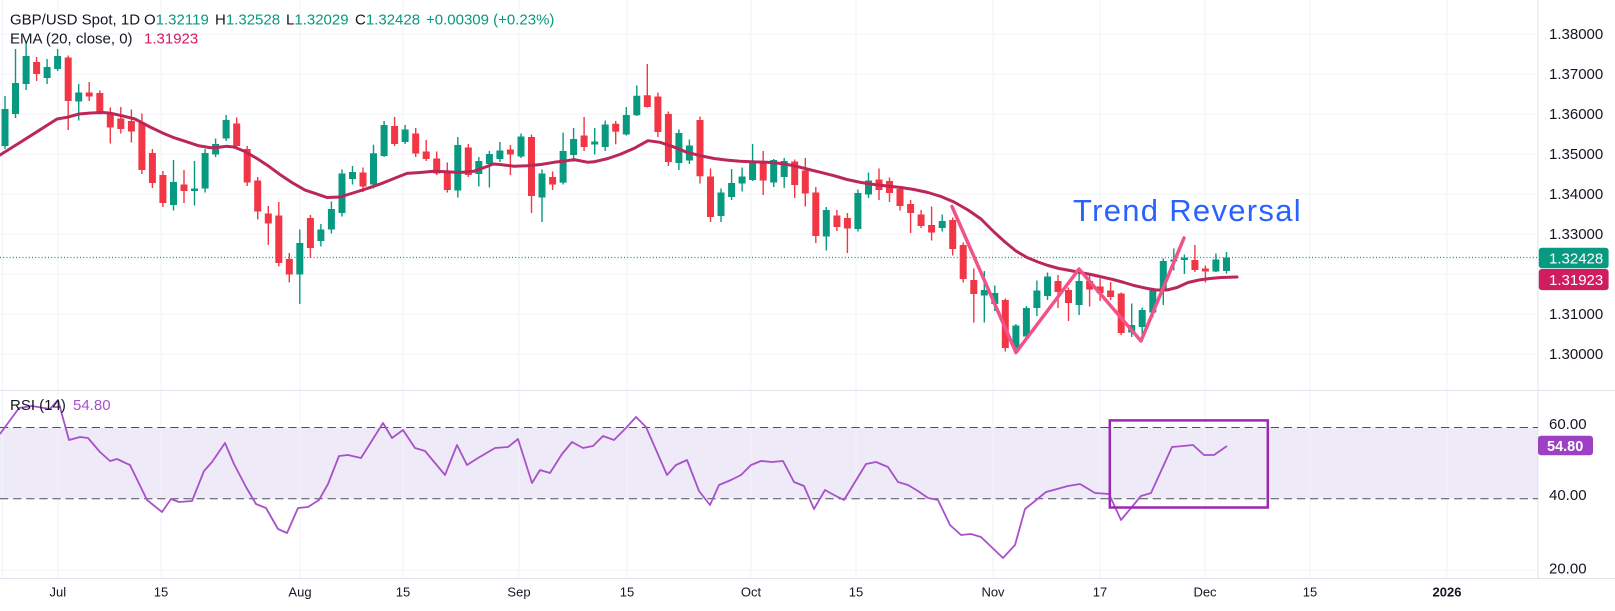 This screenshot has width=1615, height=611. Describe the element at coordinates (1576, 34) in the screenshot. I see `svg-text: 1.38000` at that location.